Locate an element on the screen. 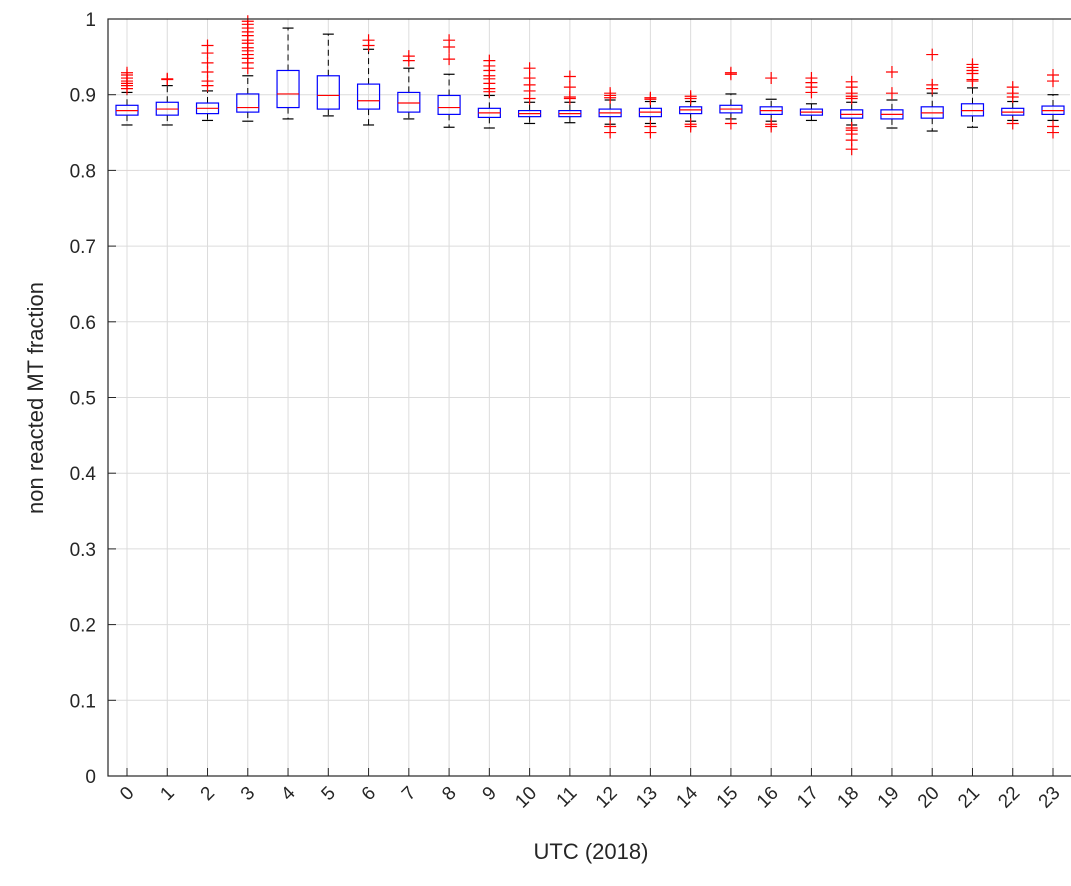 The image size is (1071, 886). y-tick-label: 1 is located at coordinates (90, 20).